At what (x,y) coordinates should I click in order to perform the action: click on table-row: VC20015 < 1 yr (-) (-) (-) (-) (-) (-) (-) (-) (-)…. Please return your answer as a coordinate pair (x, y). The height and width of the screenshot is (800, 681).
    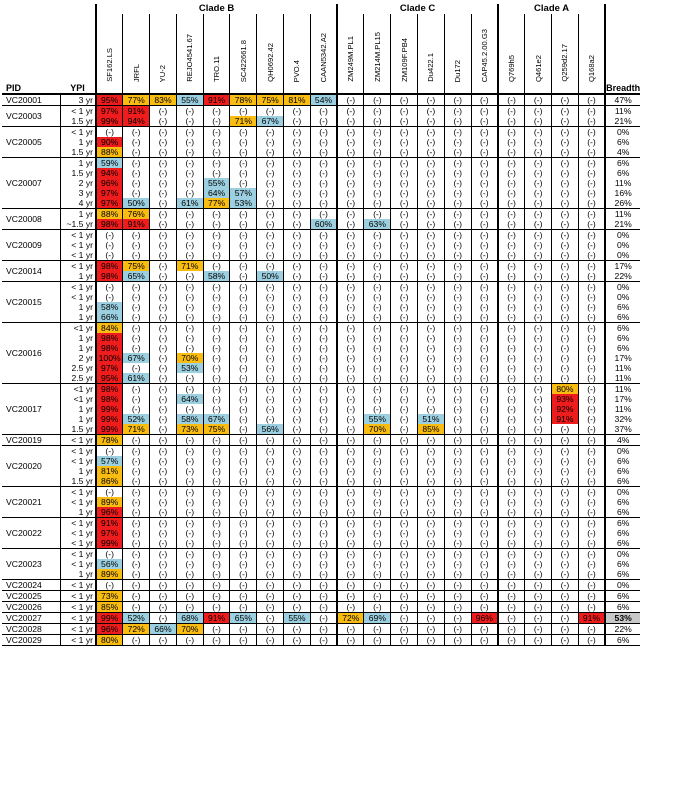
    Looking at the image, I should click on (321, 302).